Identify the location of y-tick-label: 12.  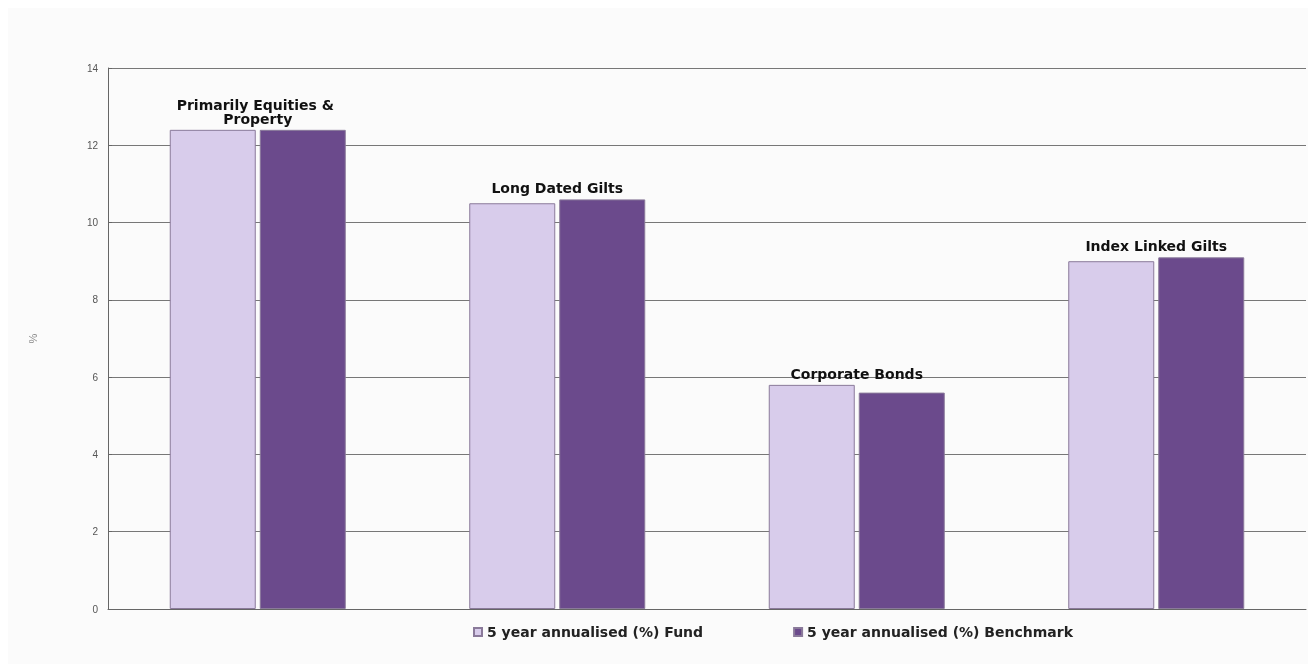
(92, 145).